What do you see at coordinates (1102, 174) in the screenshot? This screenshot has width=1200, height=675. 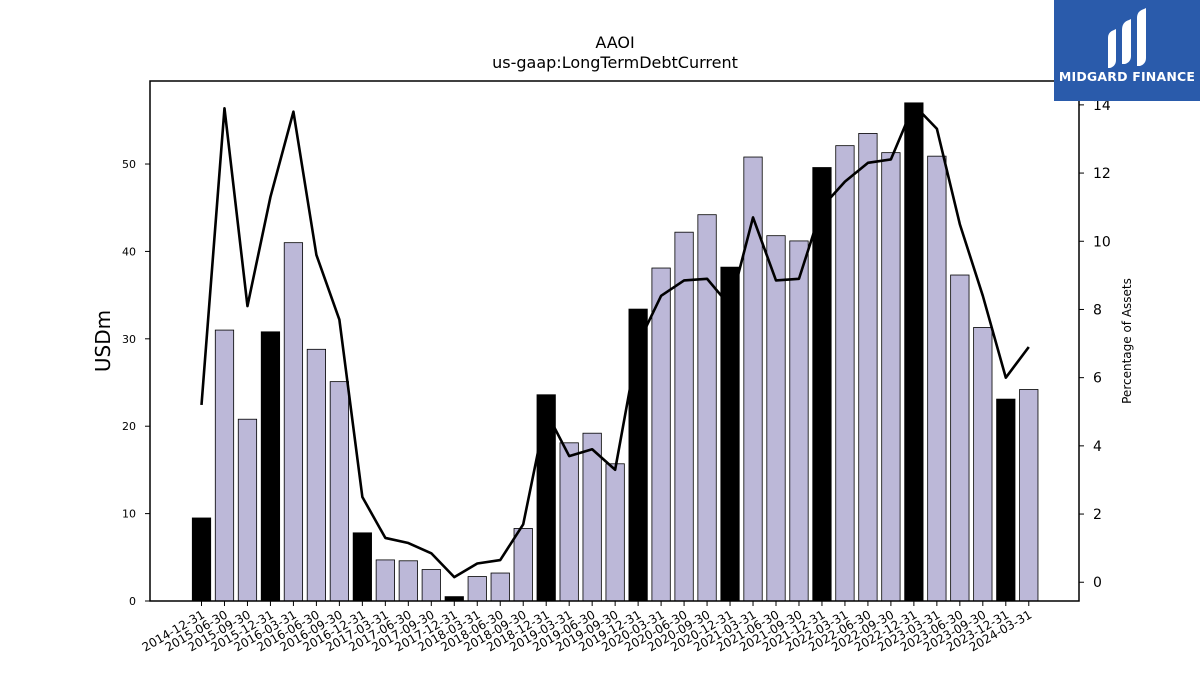 I see `y2-tick-label: 12` at bounding box center [1102, 174].